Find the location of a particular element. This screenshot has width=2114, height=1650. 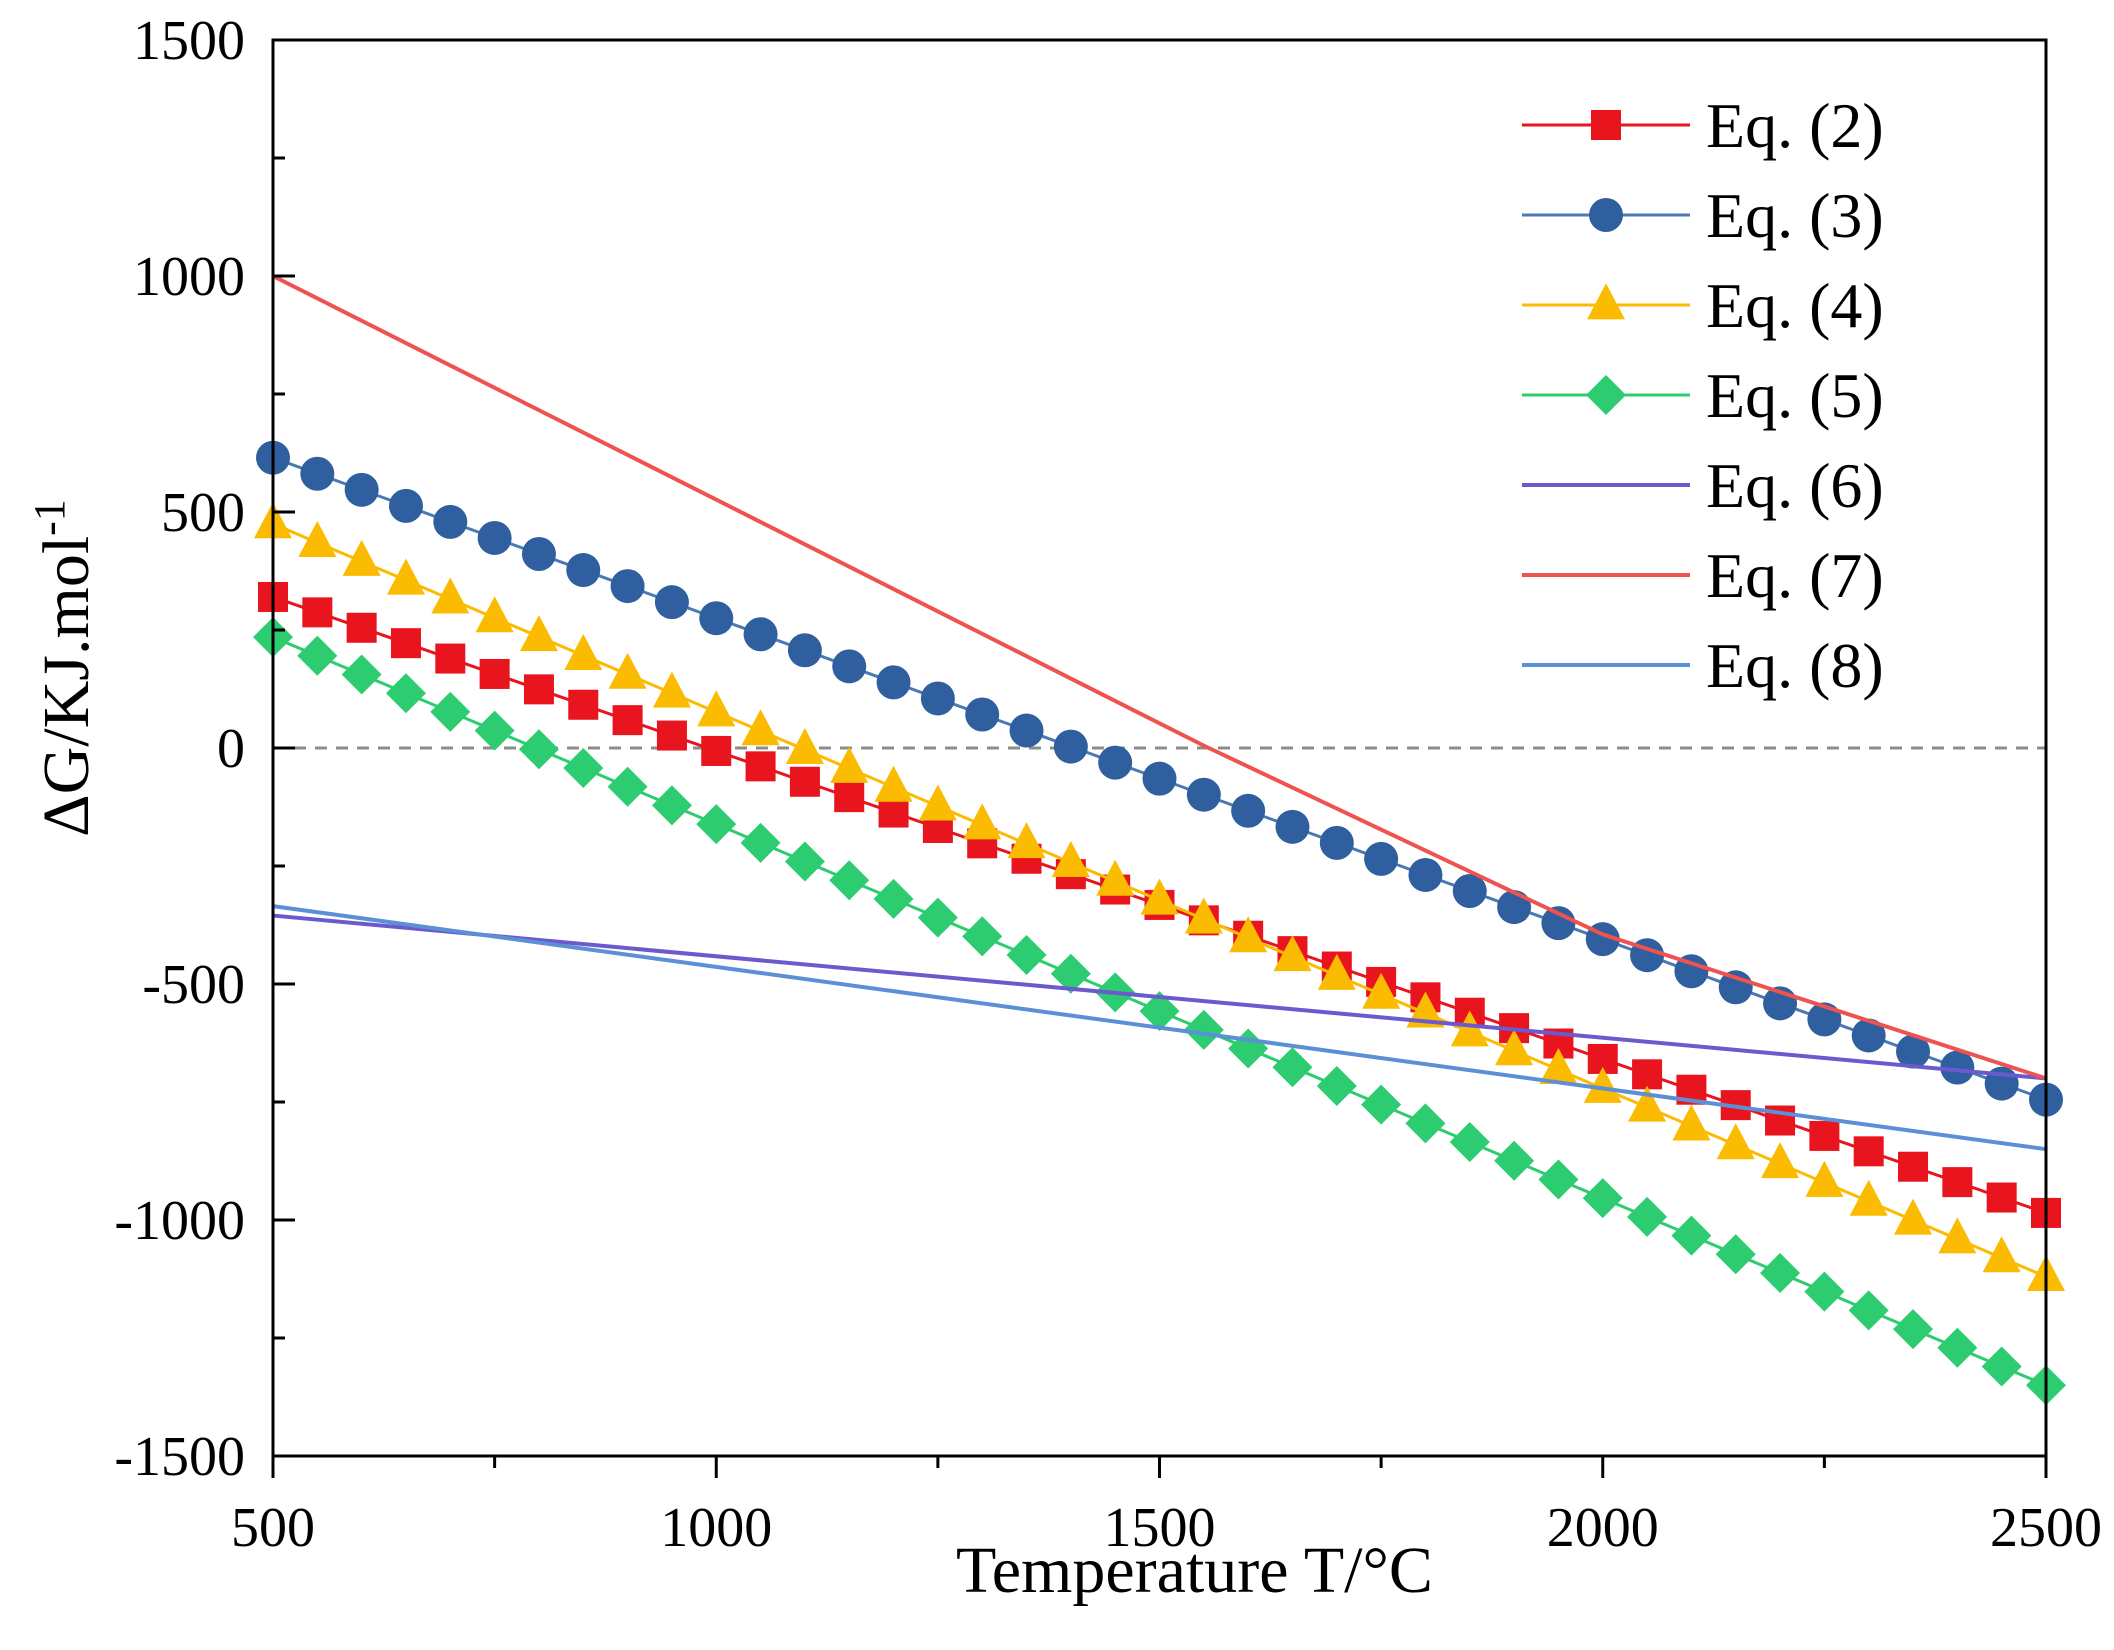

legend-label: Eq. (2) is located at coordinates (1795, 125).